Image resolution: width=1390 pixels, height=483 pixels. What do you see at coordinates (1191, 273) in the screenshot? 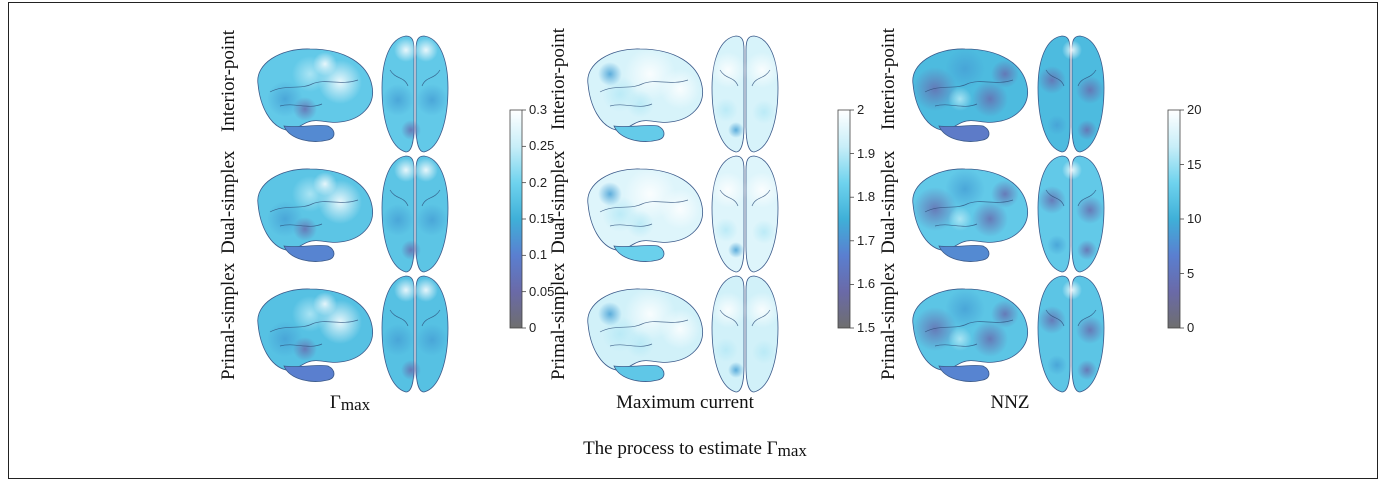
I see `colorbar3-tick-label: 5` at bounding box center [1191, 273].